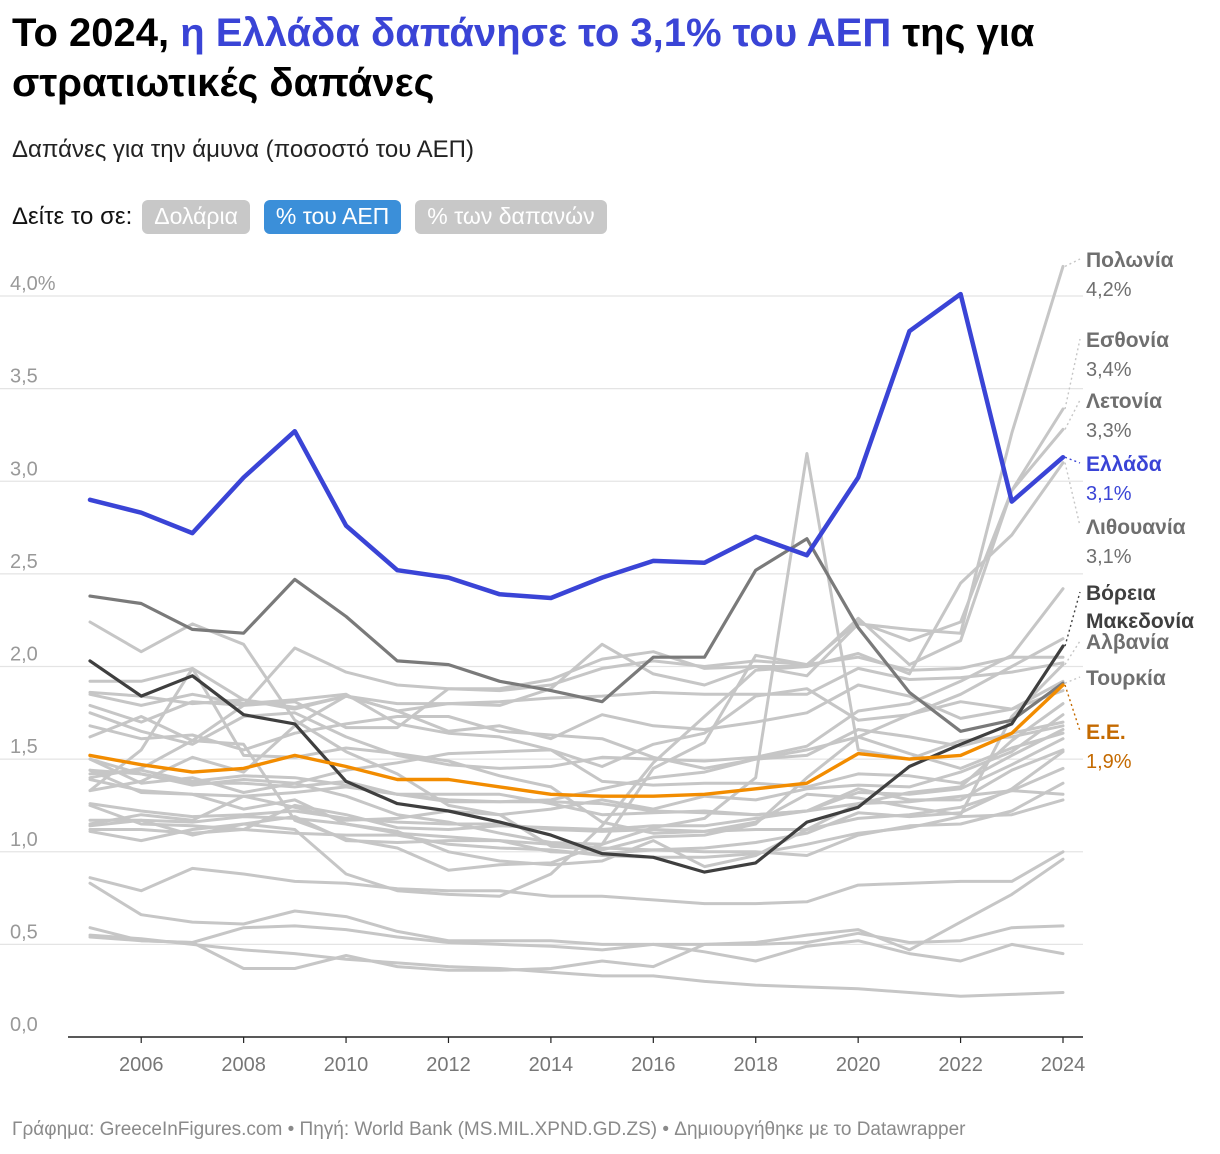  I want to click on toggle-option-gdp-percent: % του ΑΕΠ, so click(332, 217).